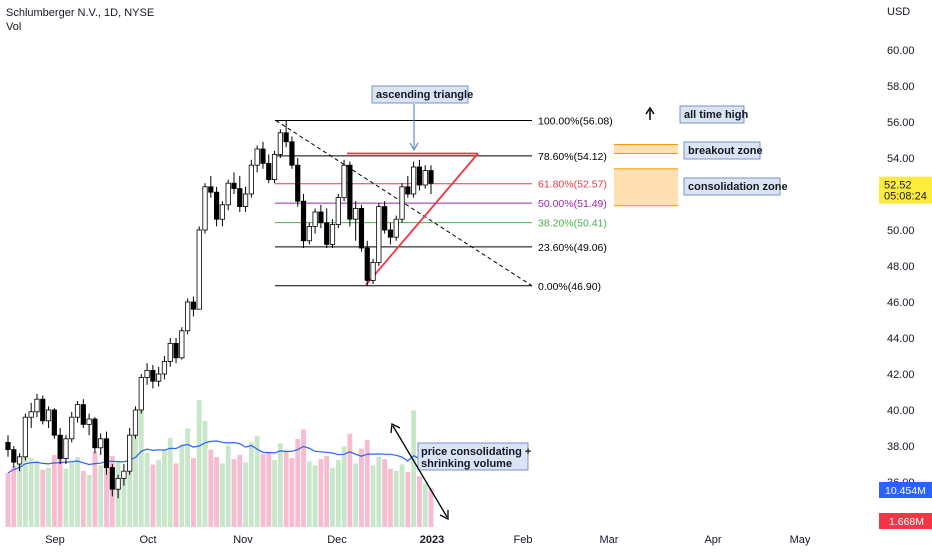 The height and width of the screenshot is (555, 932). What do you see at coordinates (395, 428) in the screenshot?
I see `volume-trend-arrow-head-top` at bounding box center [395, 428].